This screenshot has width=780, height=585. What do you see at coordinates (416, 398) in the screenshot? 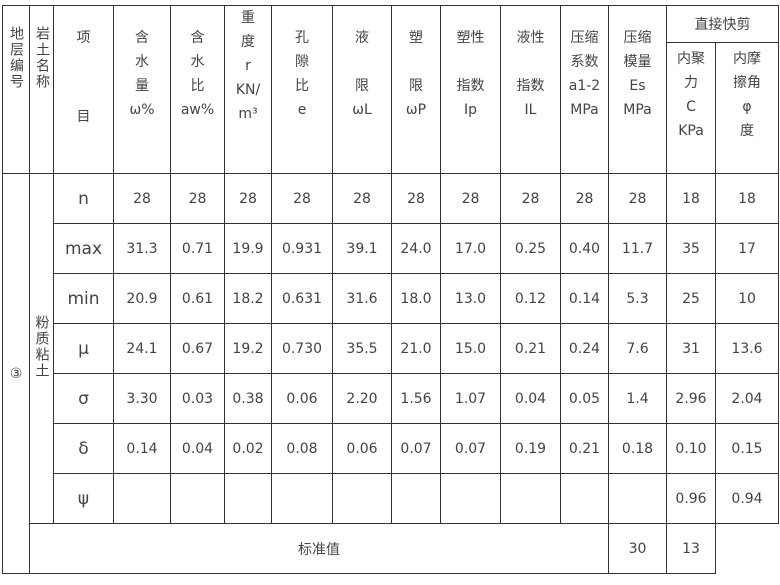
I see `cell-value: 1.56` at bounding box center [416, 398].